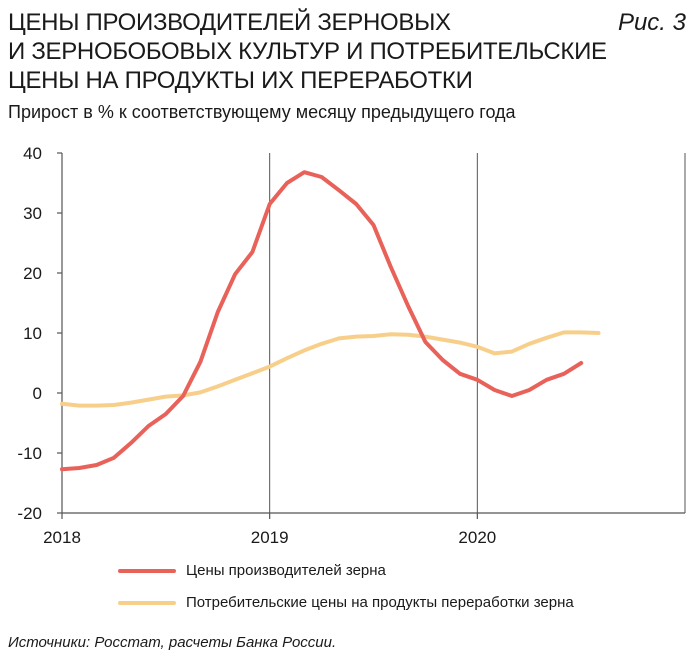  What do you see at coordinates (286, 570) in the screenshot?
I see `legend-label-producer: Цены производителей зерна` at bounding box center [286, 570].